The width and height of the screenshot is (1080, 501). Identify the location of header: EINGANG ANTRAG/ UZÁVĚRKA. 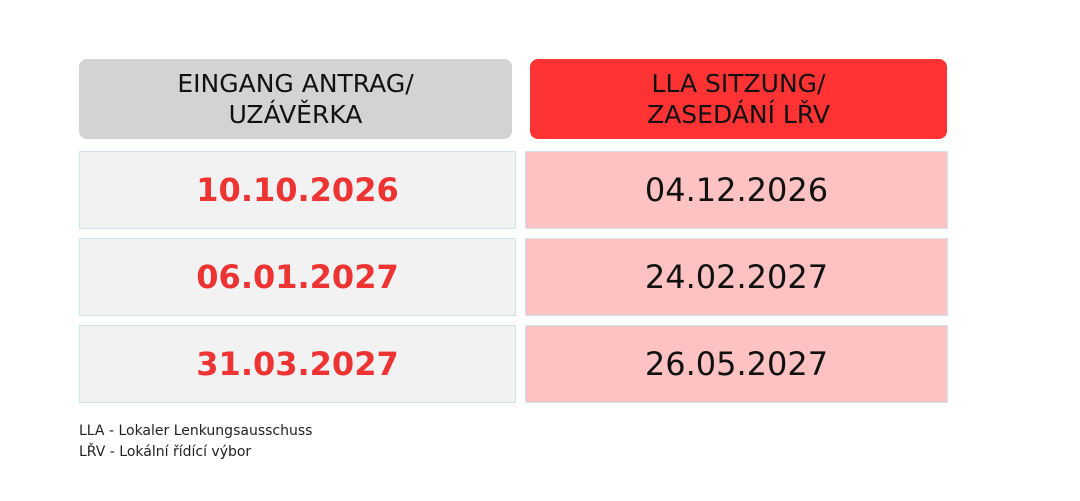
(295, 99).